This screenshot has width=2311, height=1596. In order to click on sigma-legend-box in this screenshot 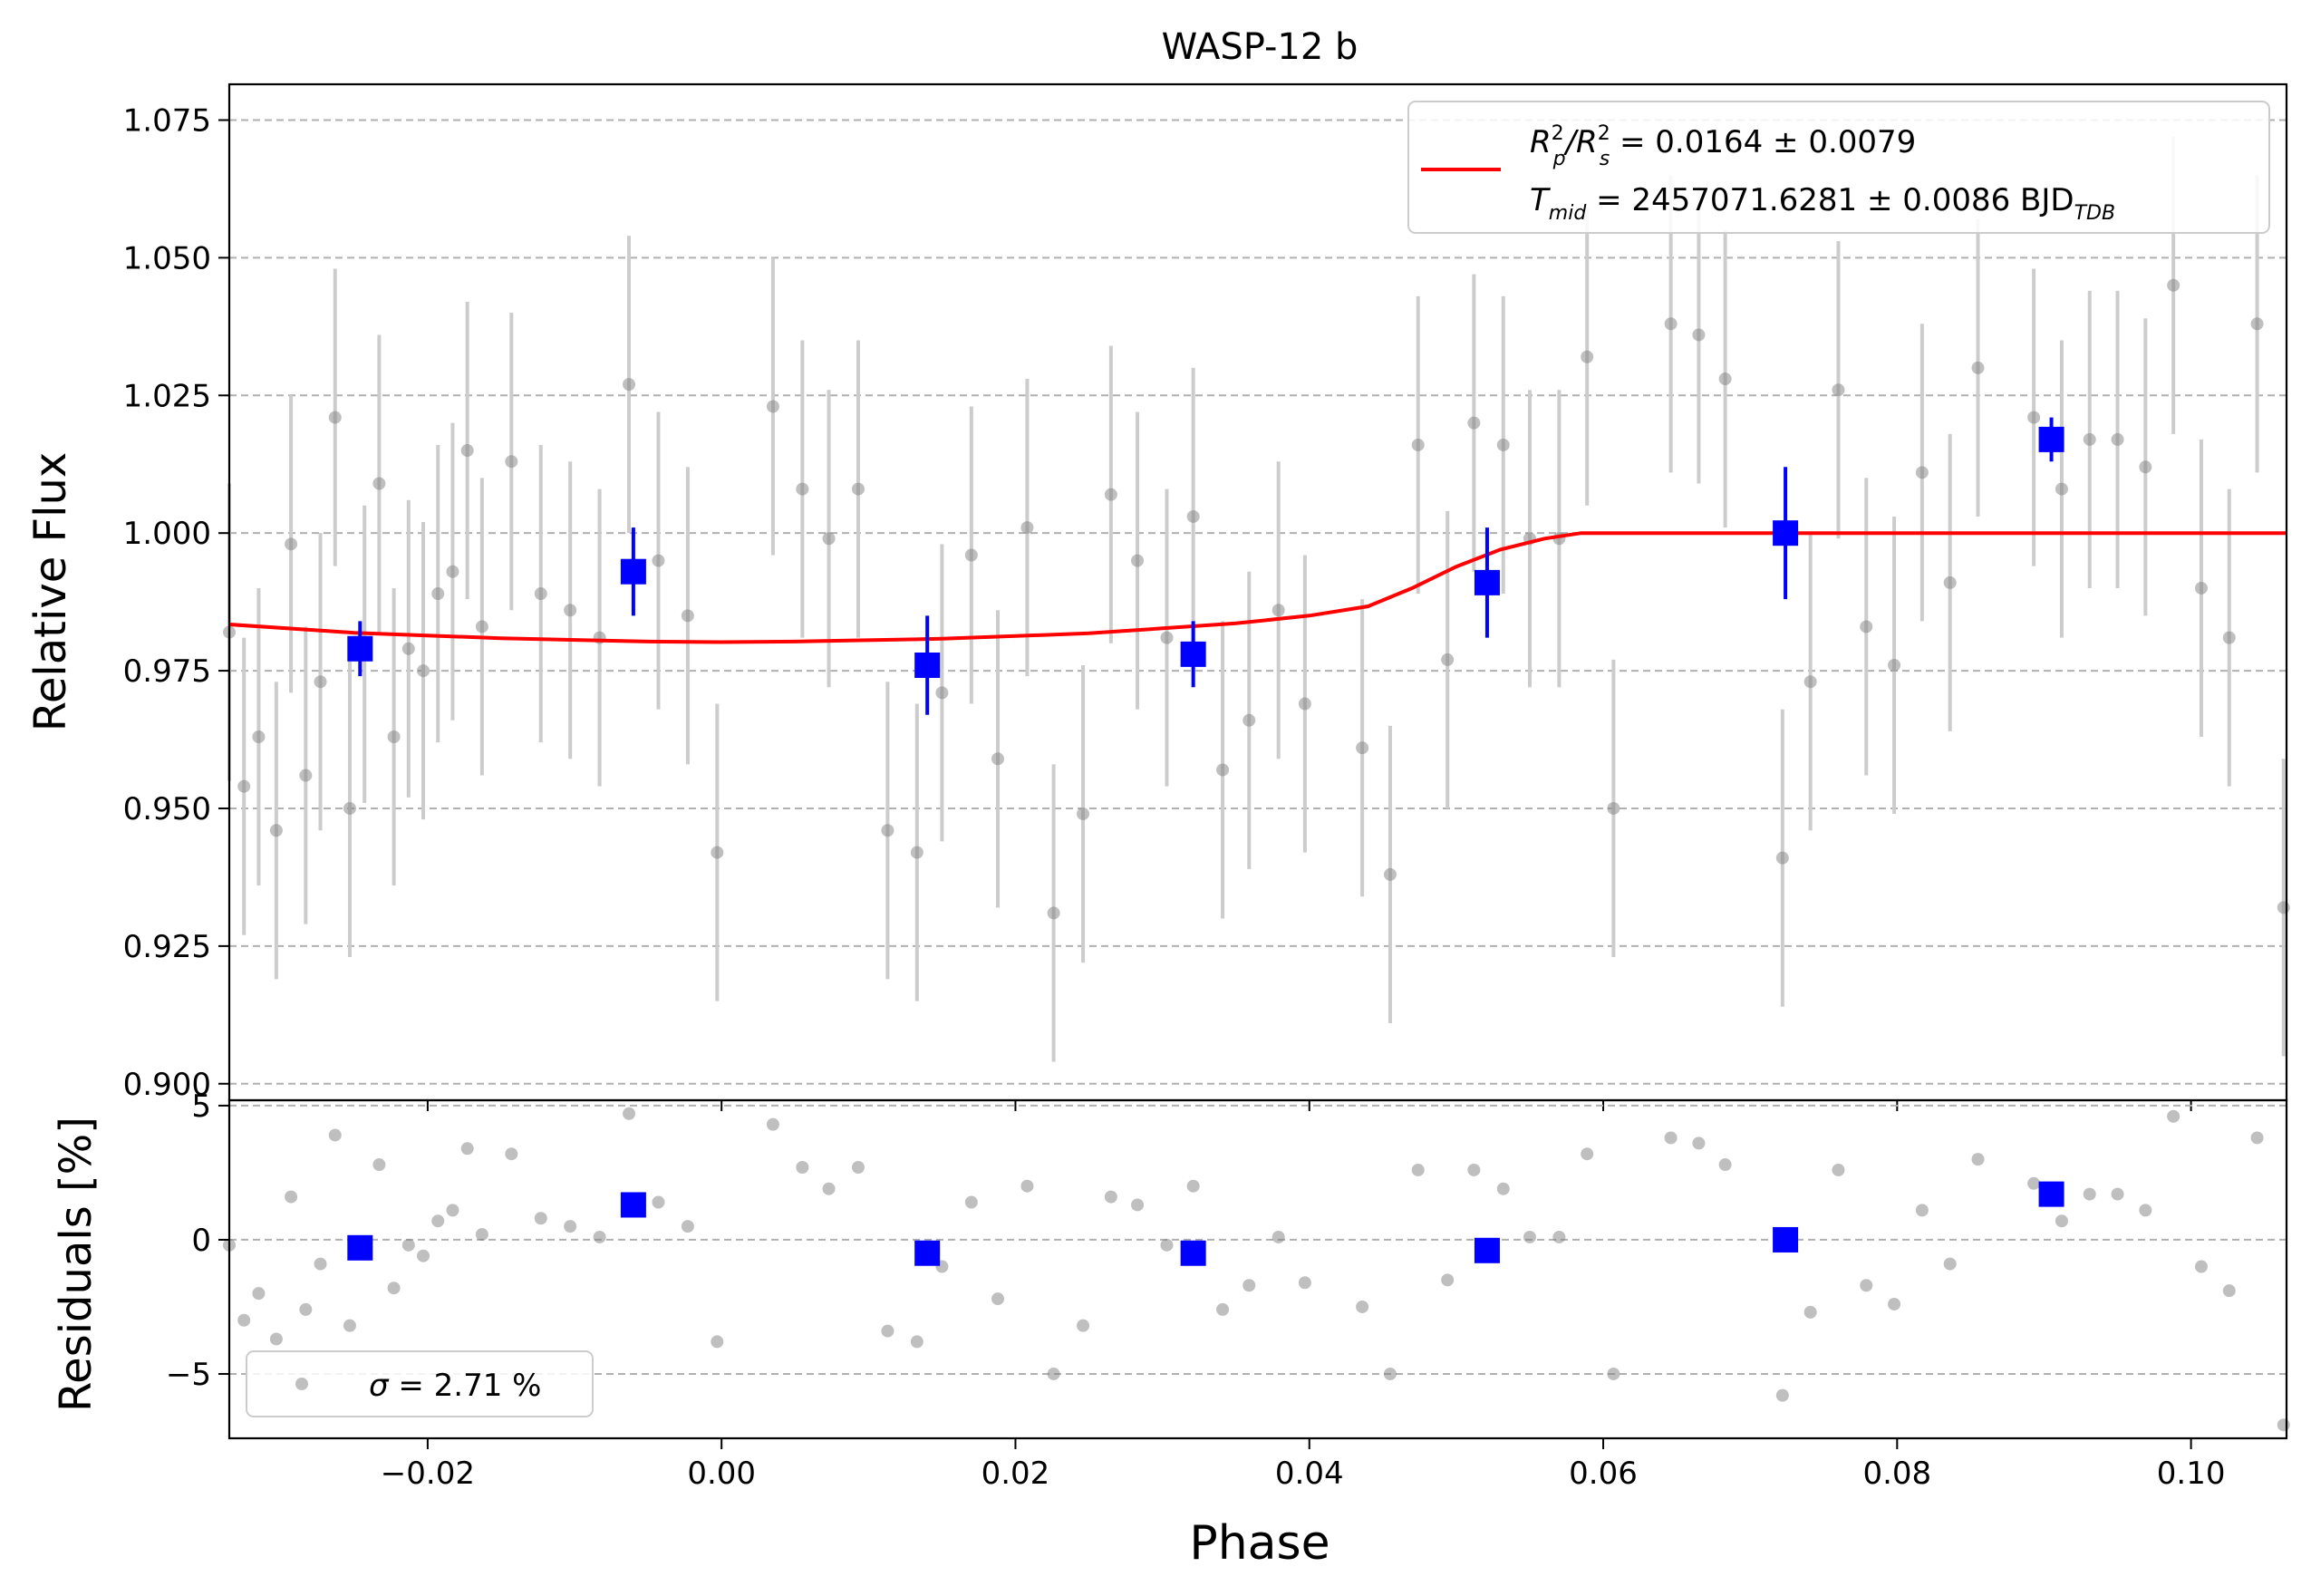, I will do `click(420, 1383)`.